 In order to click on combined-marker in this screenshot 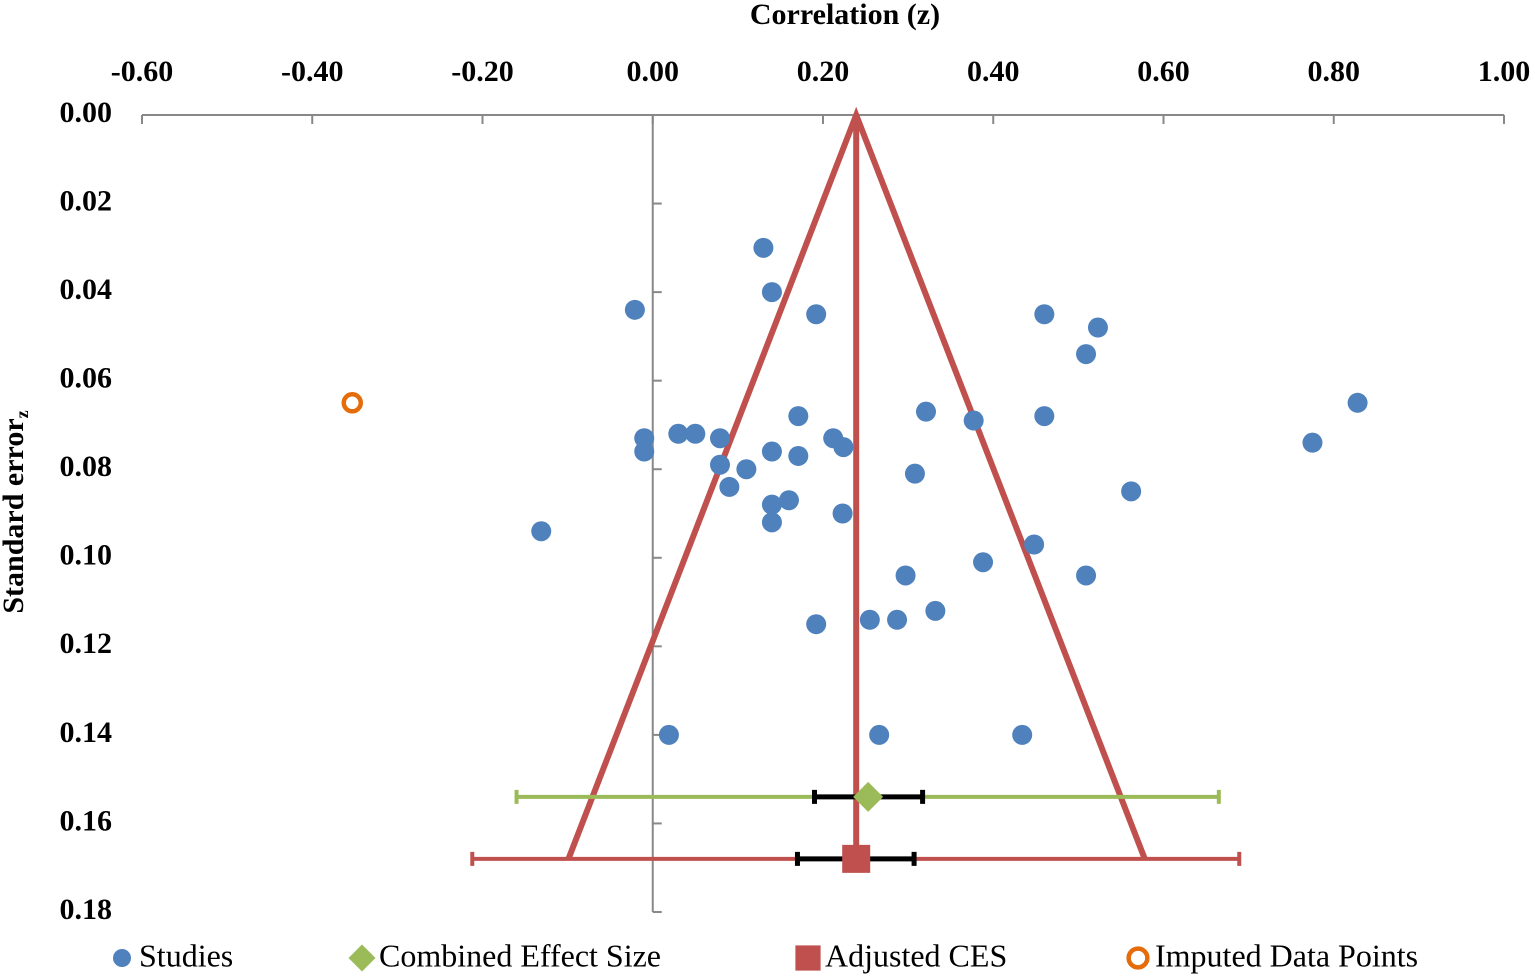, I will do `click(868, 796)`.